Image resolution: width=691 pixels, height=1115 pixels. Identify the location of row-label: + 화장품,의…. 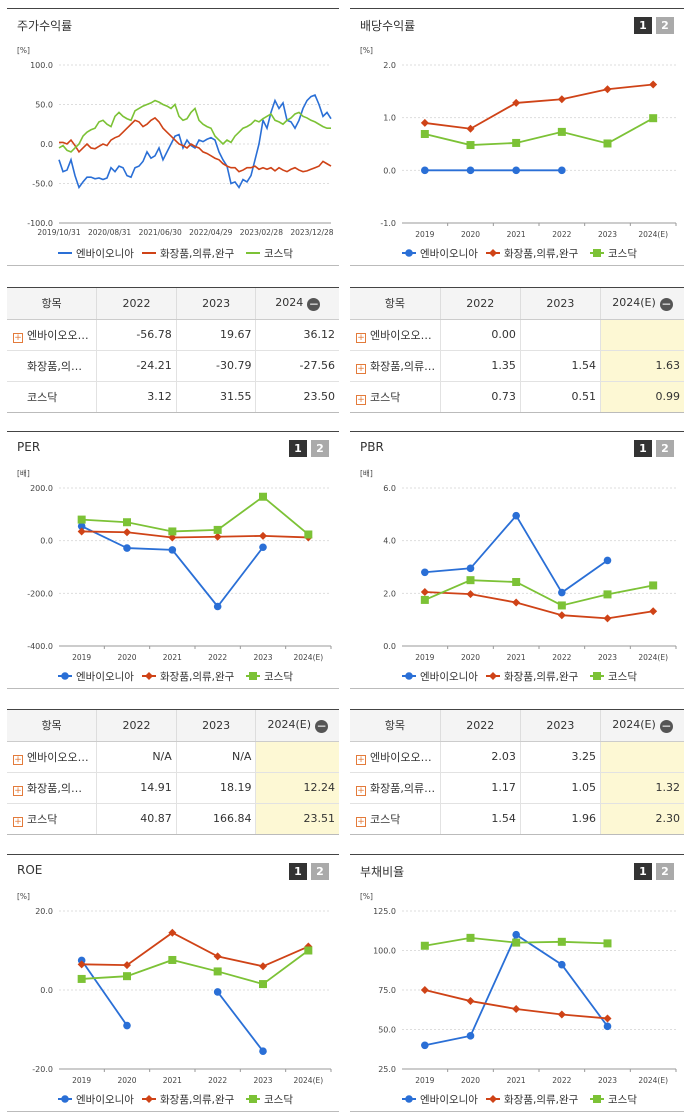
(52, 788).